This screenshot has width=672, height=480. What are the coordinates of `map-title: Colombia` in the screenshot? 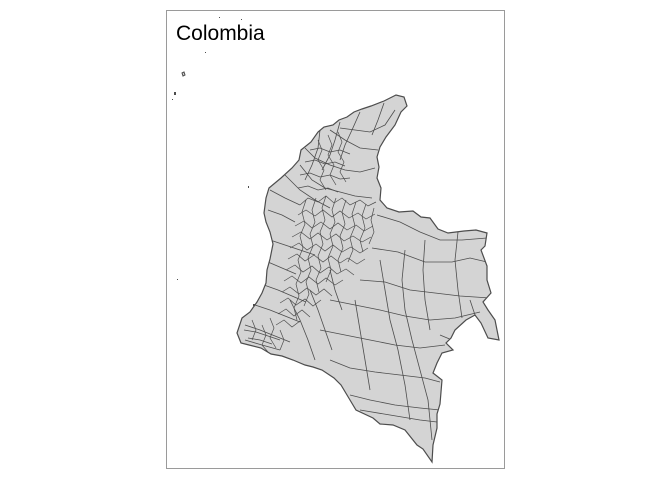 It's located at (220, 33).